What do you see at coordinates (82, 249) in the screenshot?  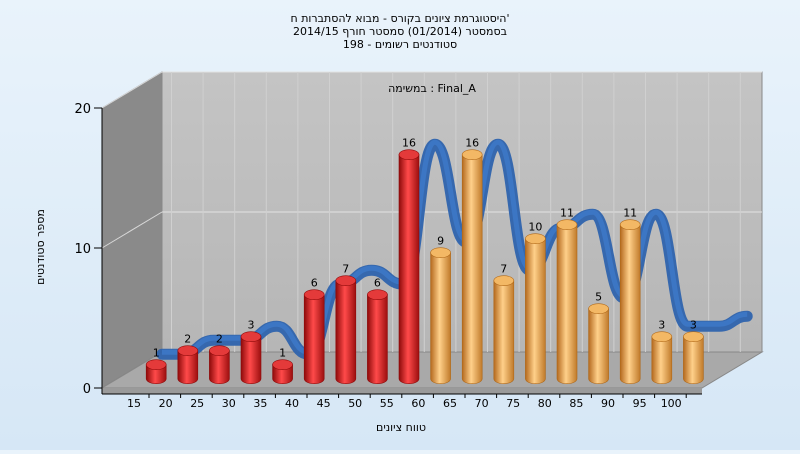 I see `y-tick-label: 10` at bounding box center [82, 249].